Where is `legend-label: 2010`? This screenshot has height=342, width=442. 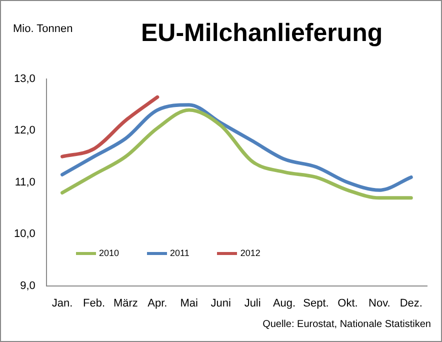
legend-label: 2010 is located at coordinates (109, 253).